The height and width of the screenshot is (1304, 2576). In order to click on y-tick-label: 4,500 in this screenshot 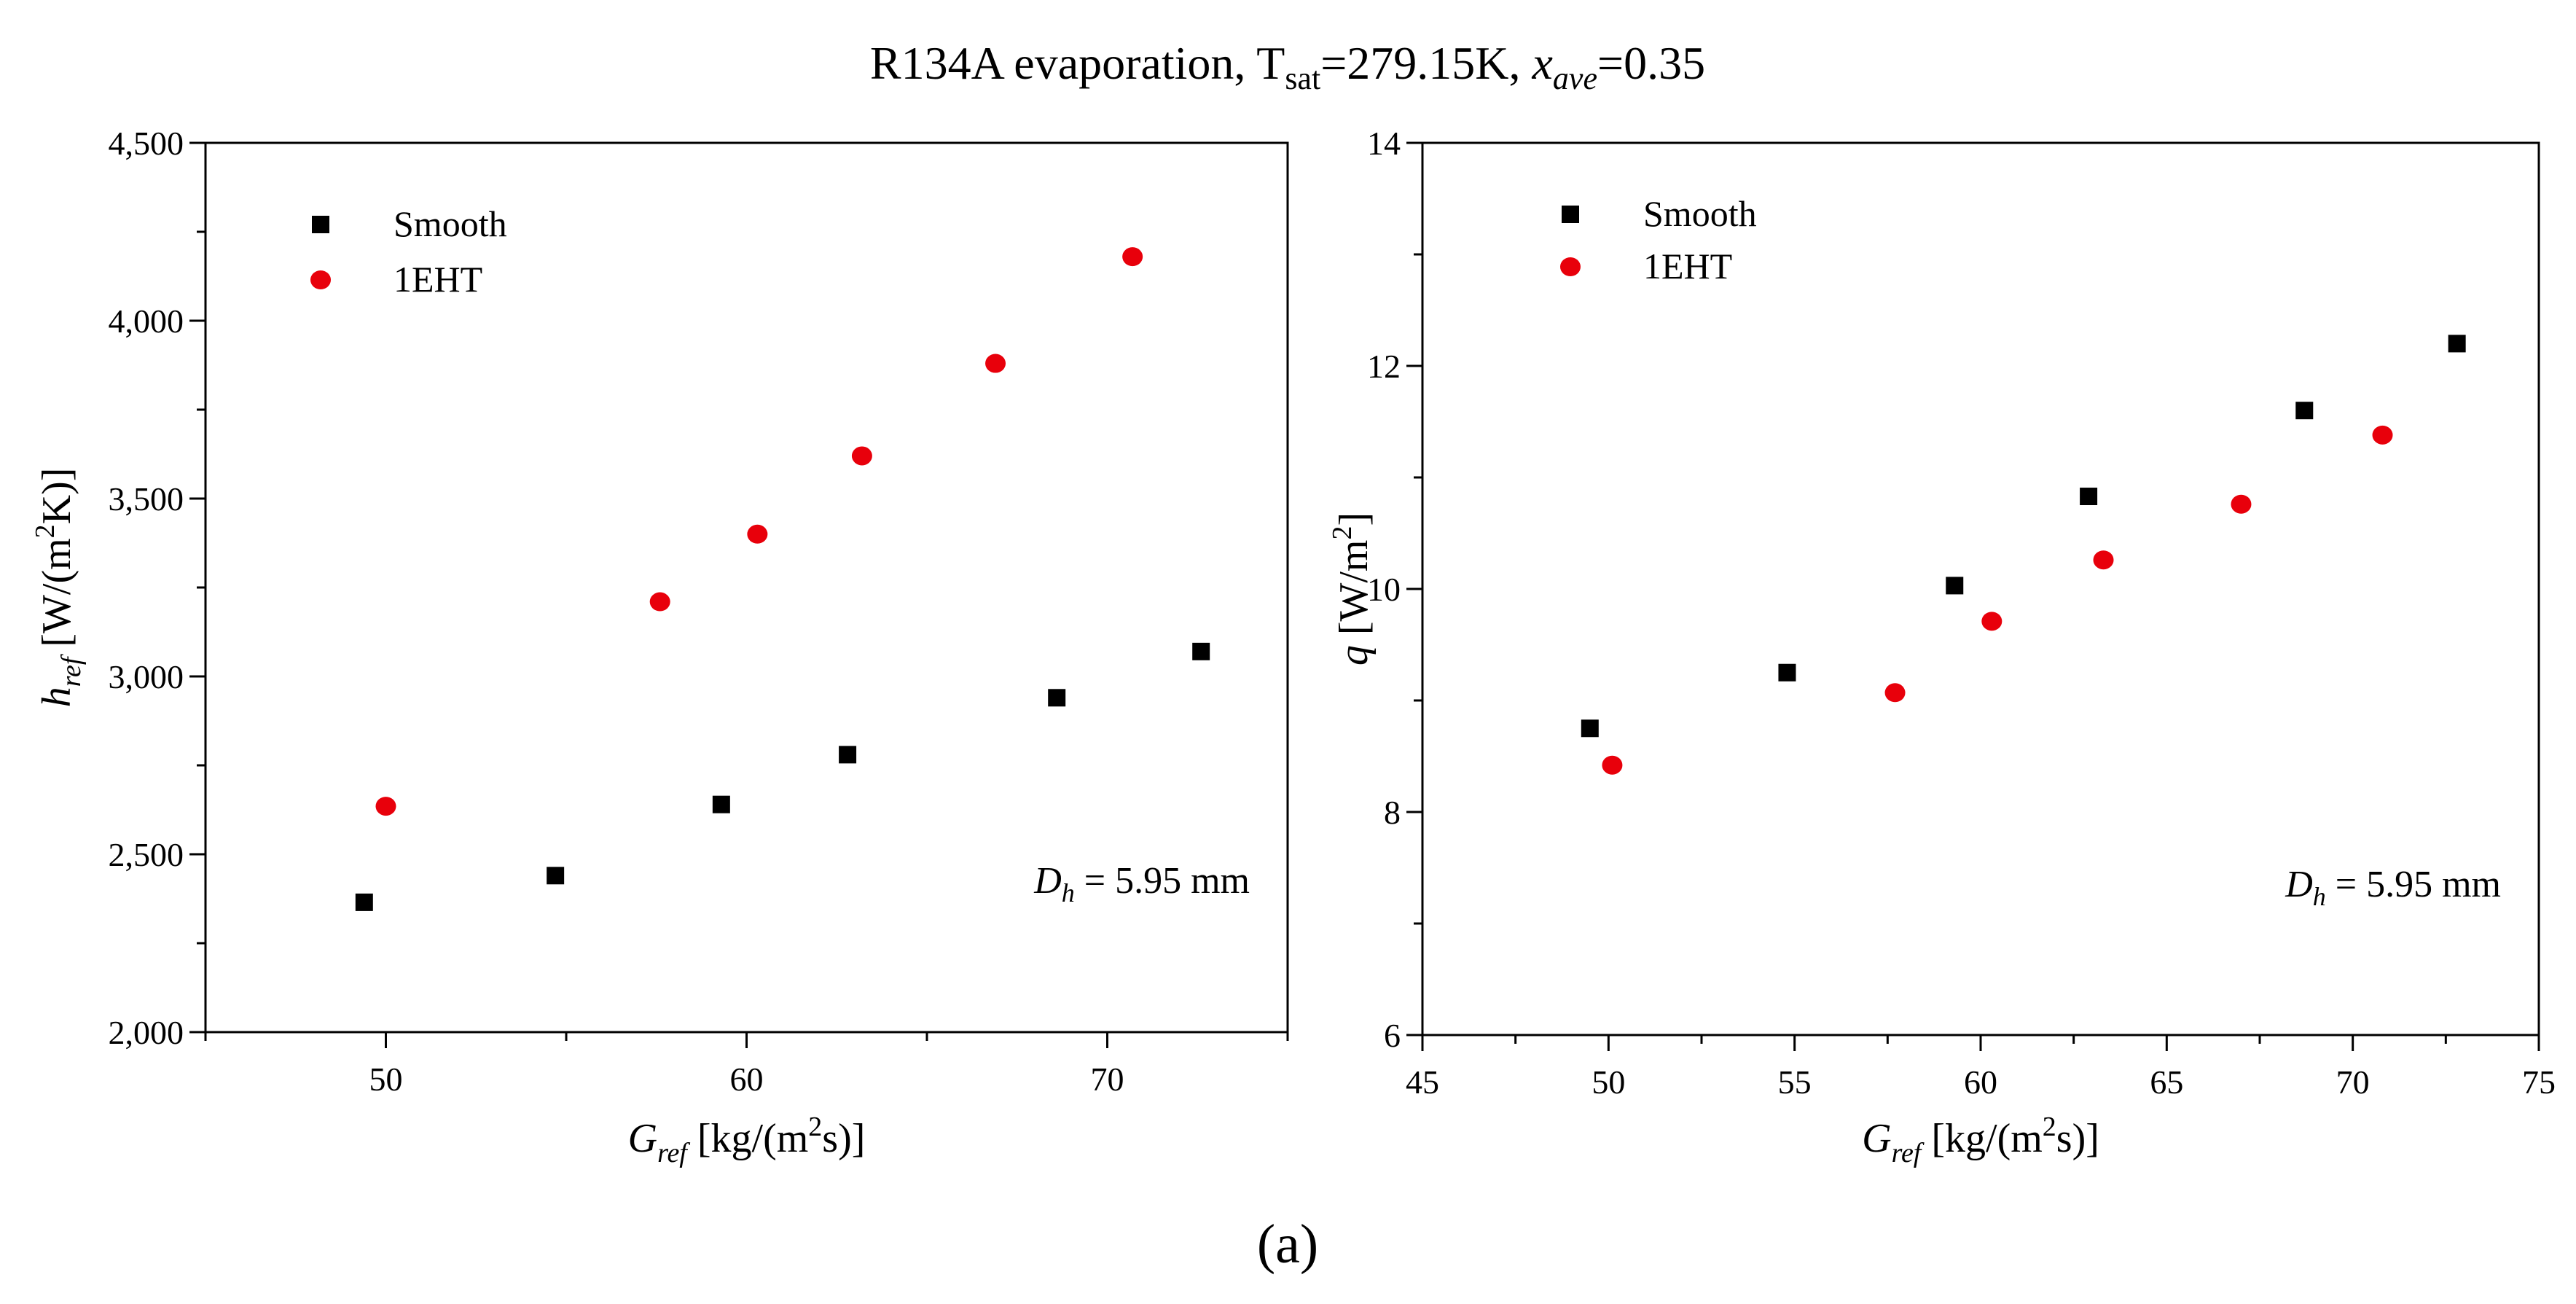, I will do `click(146, 143)`.